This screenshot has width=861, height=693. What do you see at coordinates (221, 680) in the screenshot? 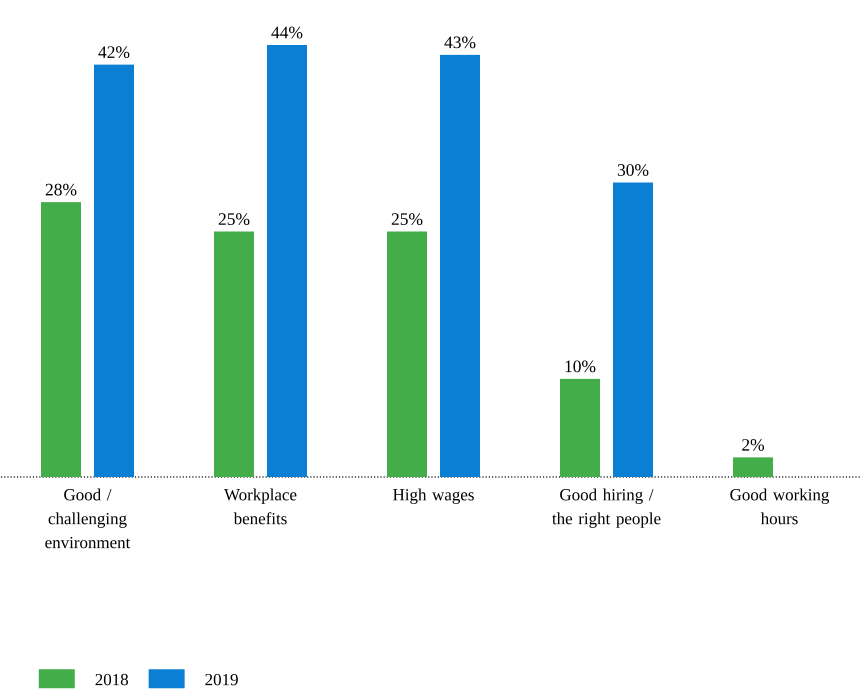
I see `legend-label: 2019` at bounding box center [221, 680].